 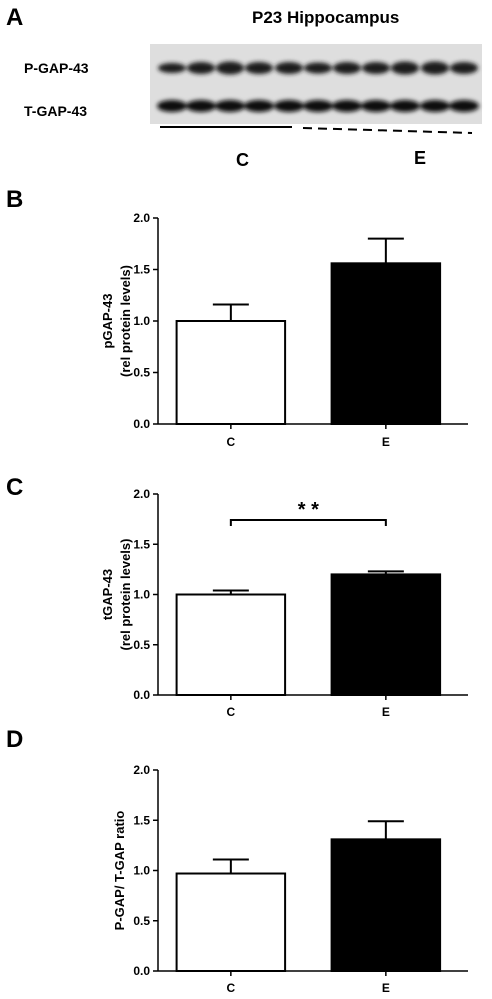 I want to click on blot-group-e-underline, so click(x=387, y=130).